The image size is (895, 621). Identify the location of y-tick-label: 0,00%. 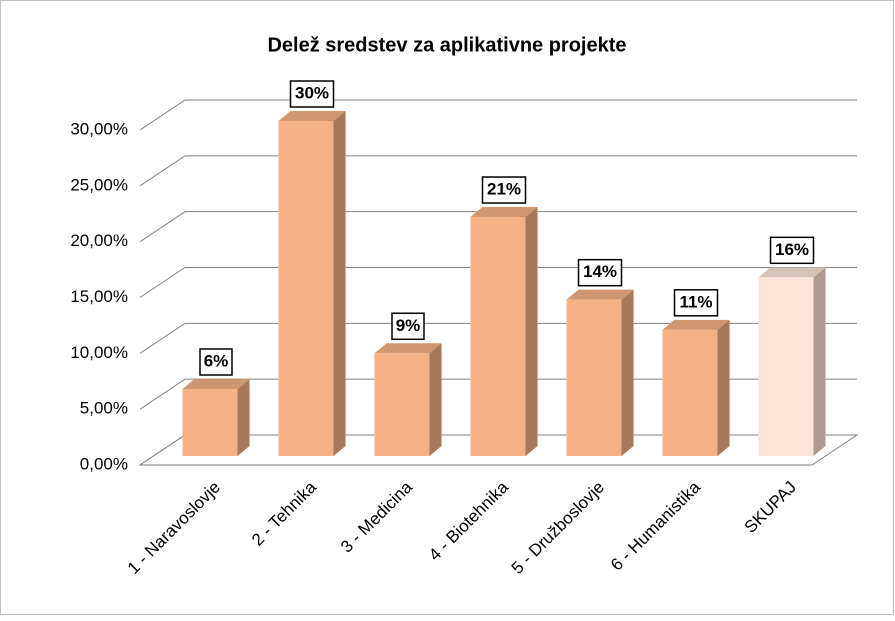
(104, 463).